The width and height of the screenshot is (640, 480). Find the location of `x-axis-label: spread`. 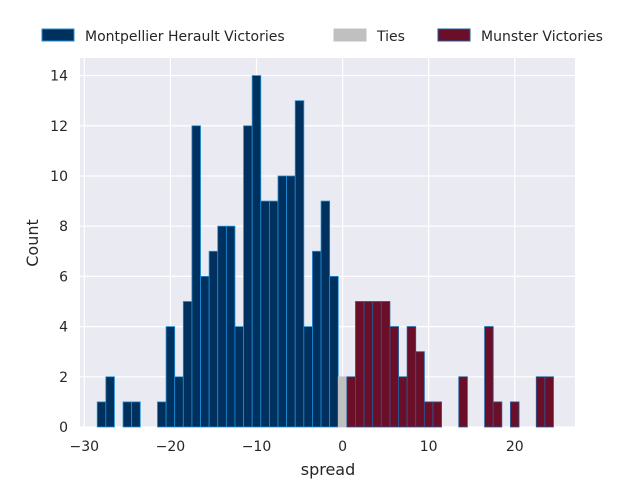

x-axis-label: spread is located at coordinates (328, 469).